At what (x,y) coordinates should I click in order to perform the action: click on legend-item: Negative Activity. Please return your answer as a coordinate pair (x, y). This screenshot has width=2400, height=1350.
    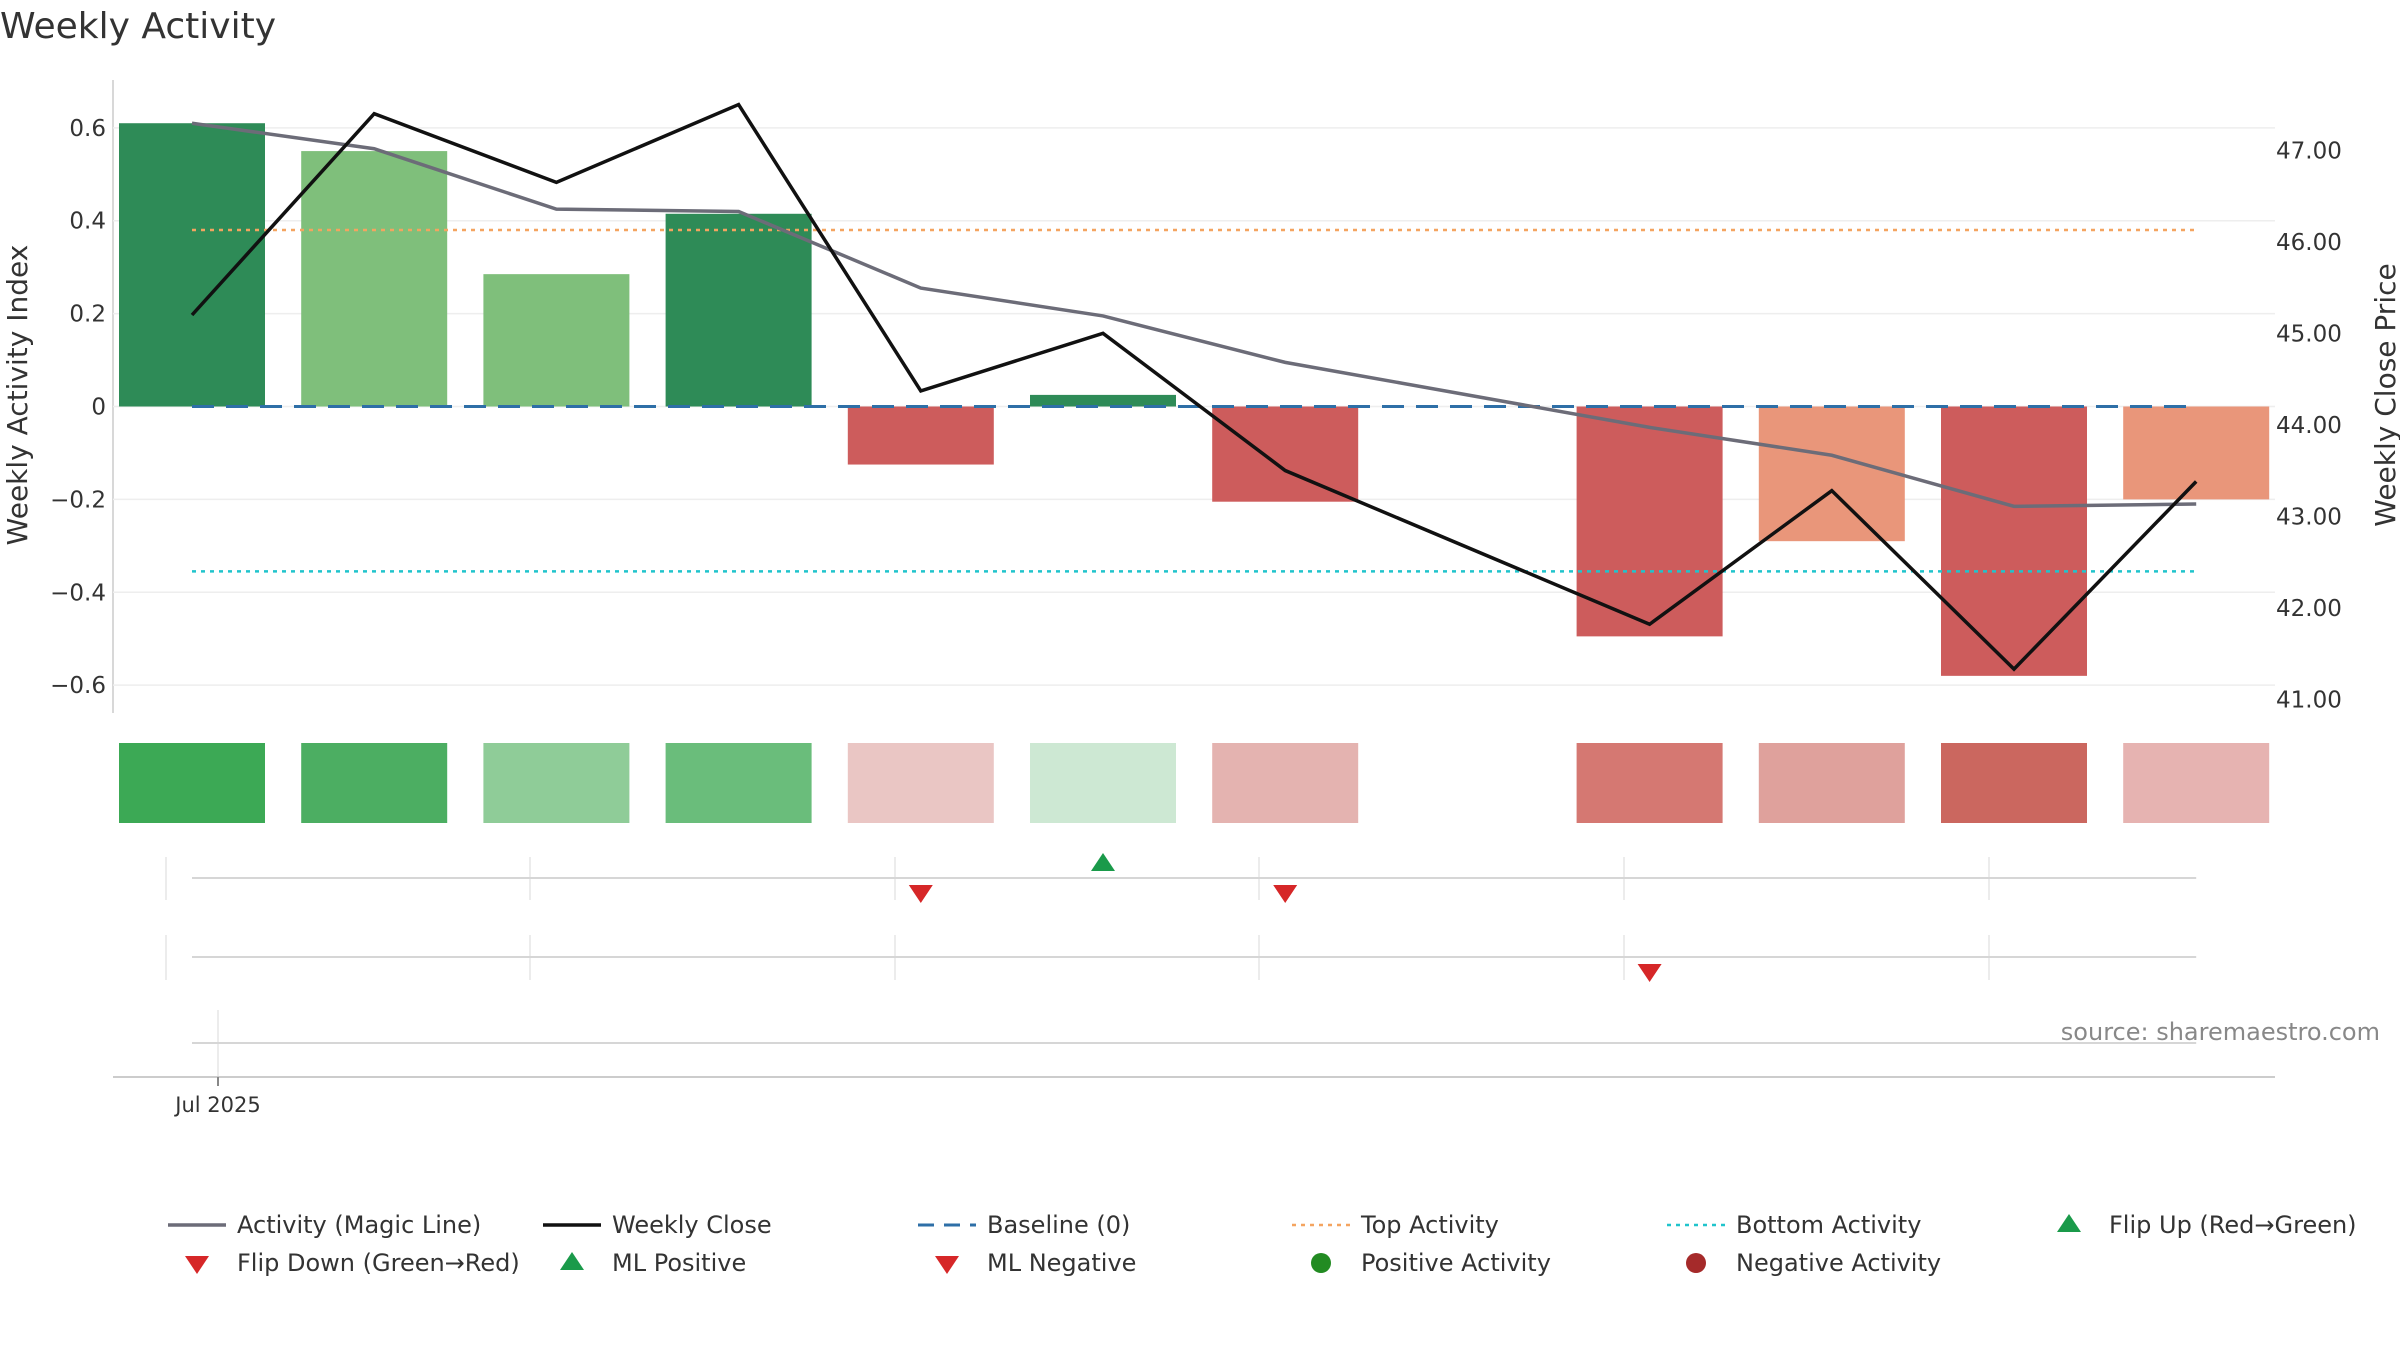
    Looking at the image, I should click on (1813, 1263).